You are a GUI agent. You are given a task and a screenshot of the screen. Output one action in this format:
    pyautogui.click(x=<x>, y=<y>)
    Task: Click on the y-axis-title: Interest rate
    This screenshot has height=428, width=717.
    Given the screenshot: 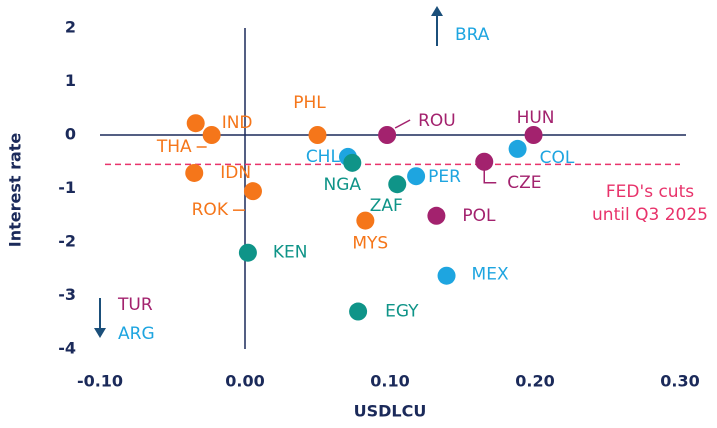 What is the action you would take?
    pyautogui.click(x=15, y=190)
    